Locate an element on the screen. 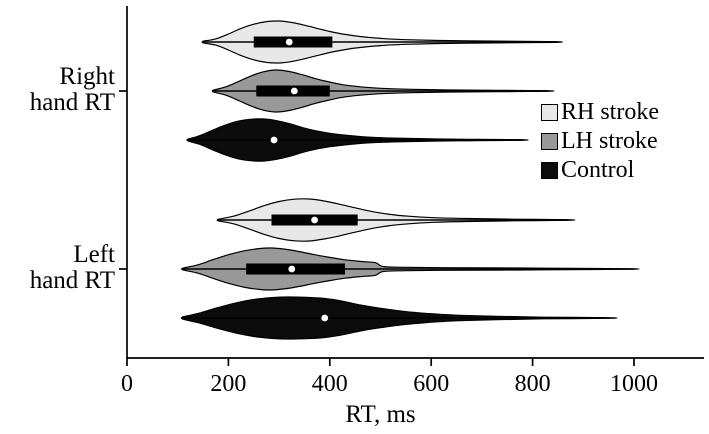  x-tick-label: 600 is located at coordinates (431, 384).